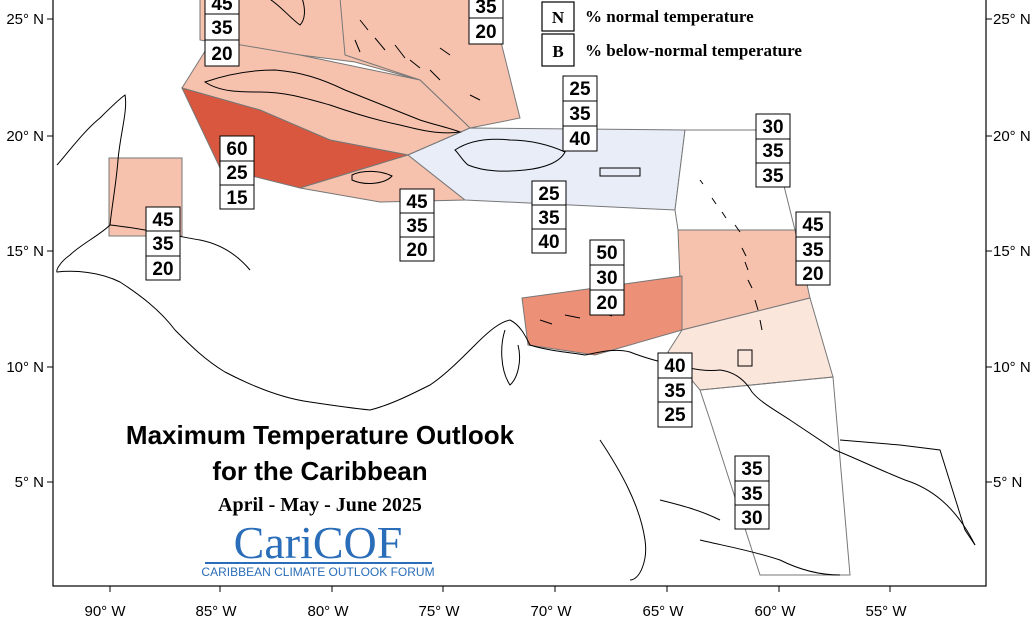 Image resolution: width=1036 pixels, height=635 pixels. Describe the element at coordinates (620, 172) in the screenshot. I see `coast-puerto-rico` at that location.